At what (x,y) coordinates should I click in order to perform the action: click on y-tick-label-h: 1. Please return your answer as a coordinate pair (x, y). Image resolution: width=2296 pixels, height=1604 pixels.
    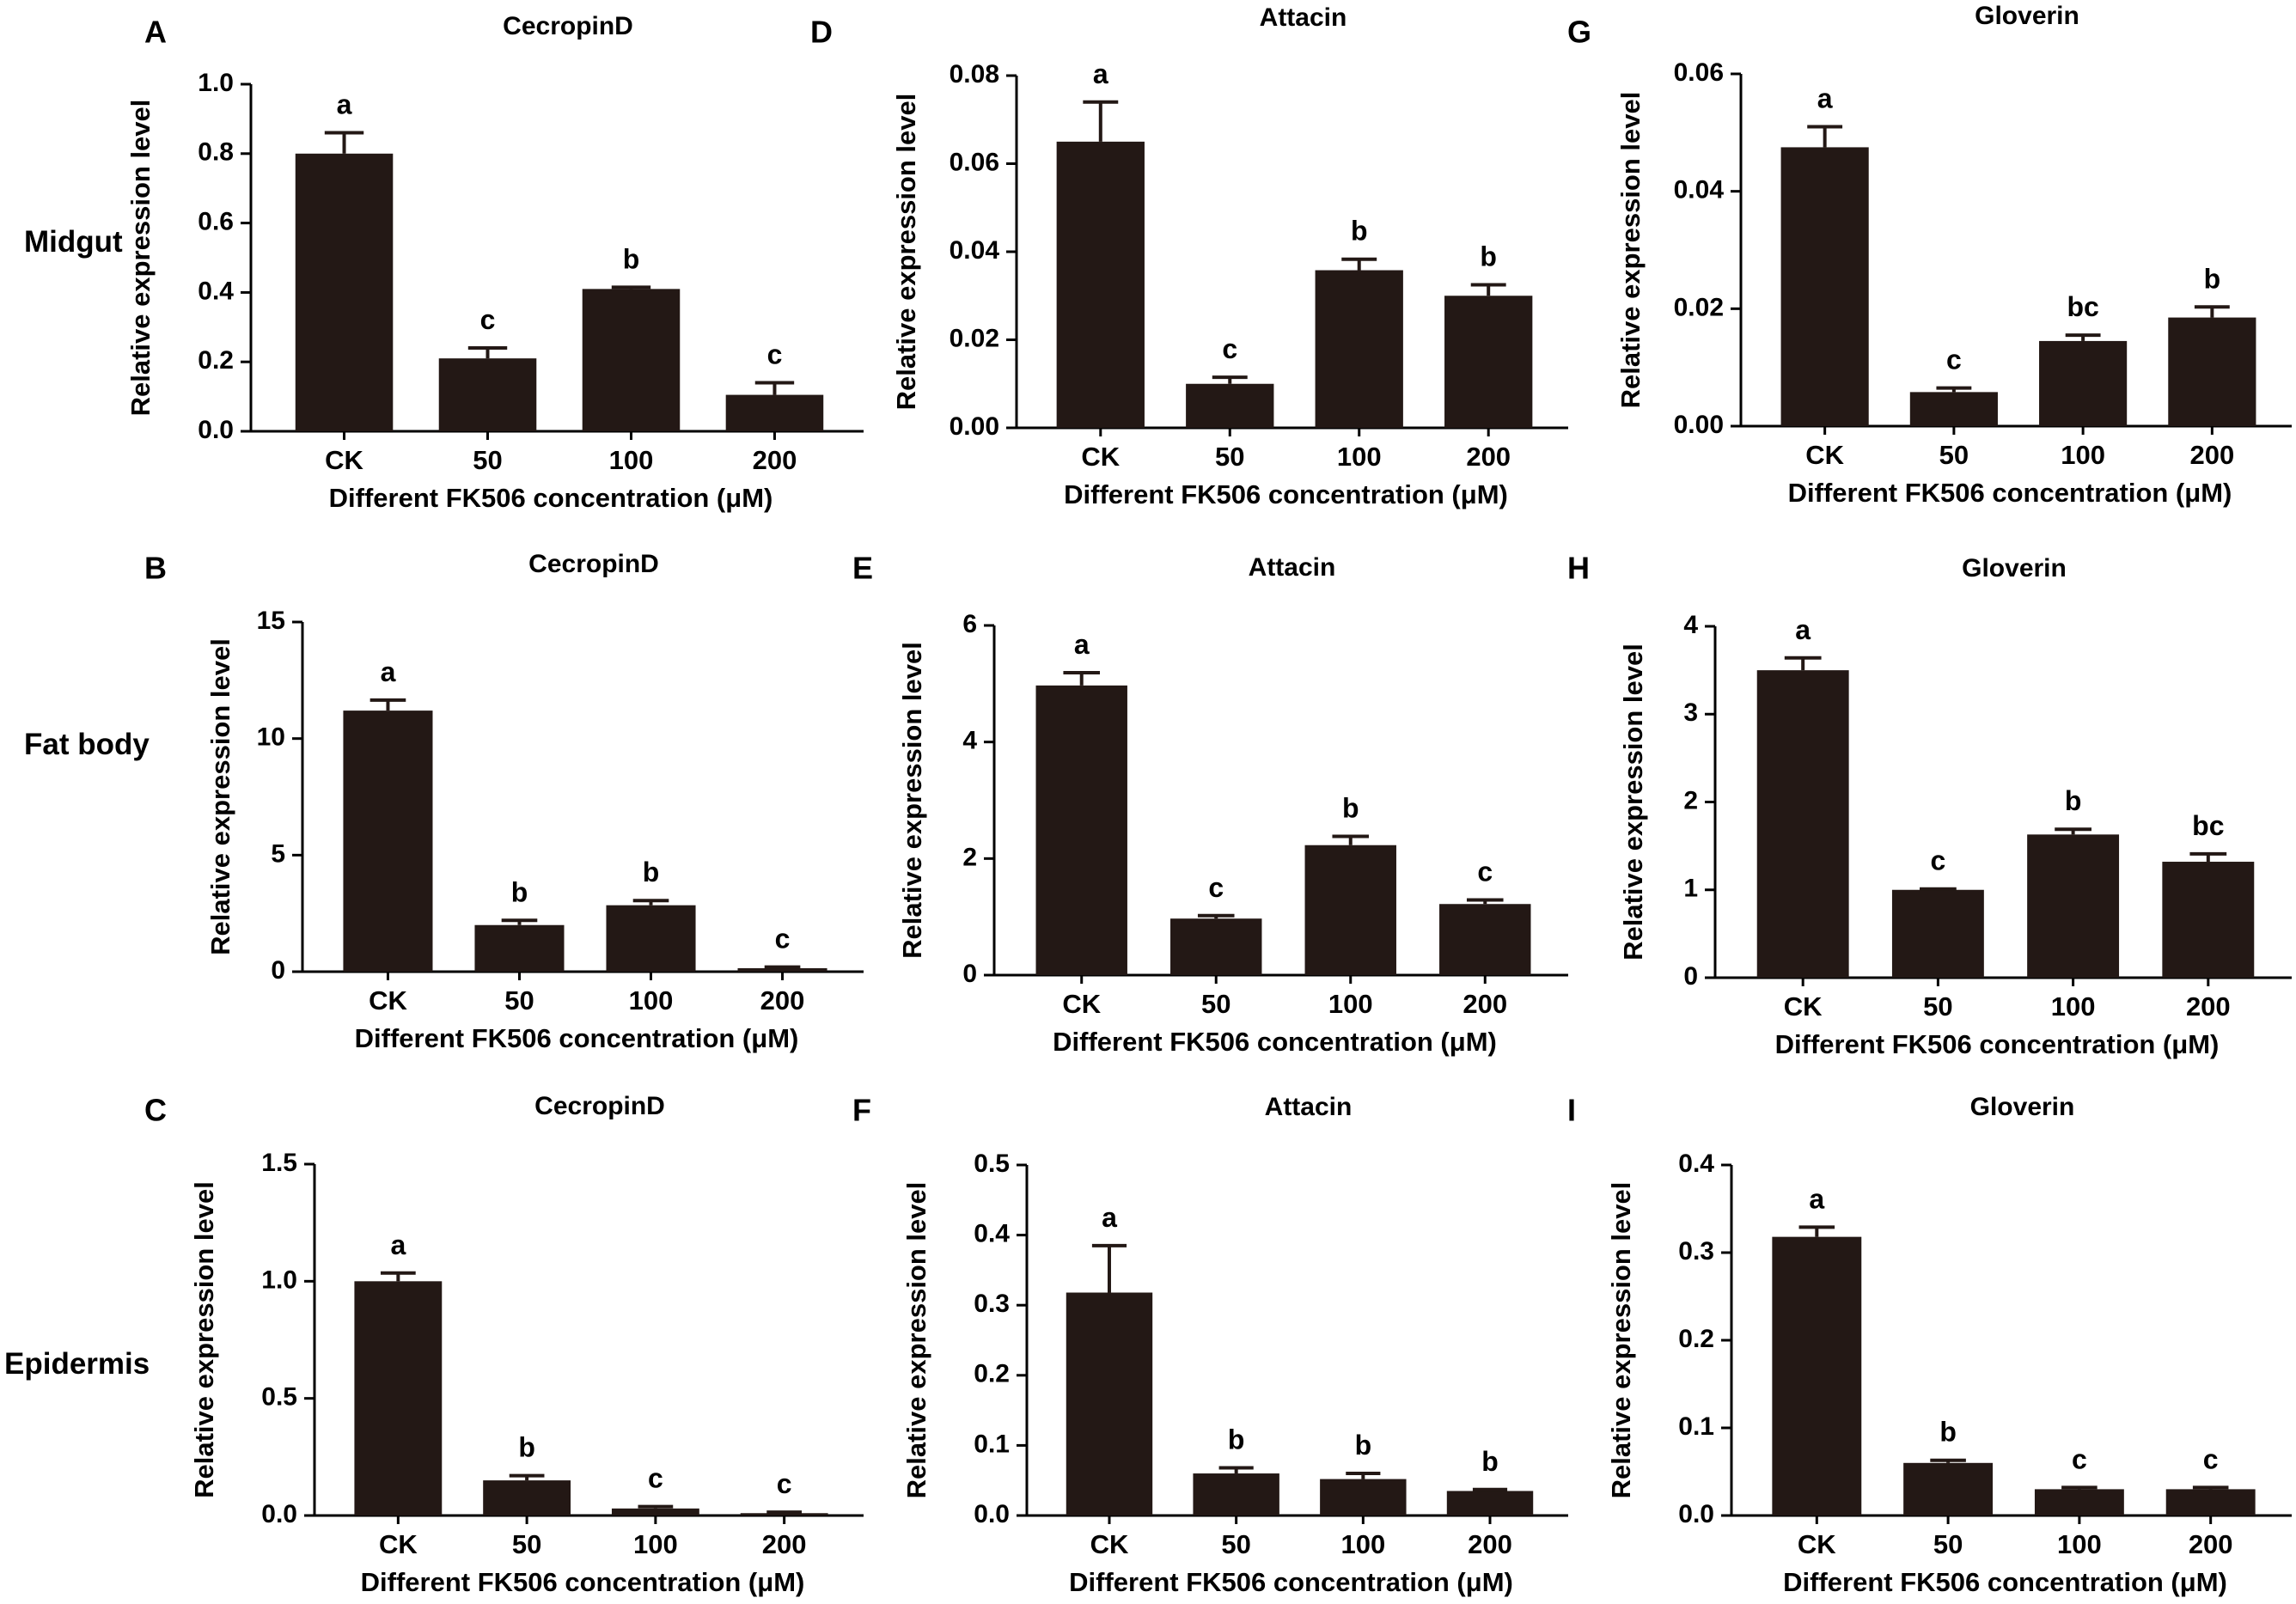
    Looking at the image, I should click on (1690, 889).